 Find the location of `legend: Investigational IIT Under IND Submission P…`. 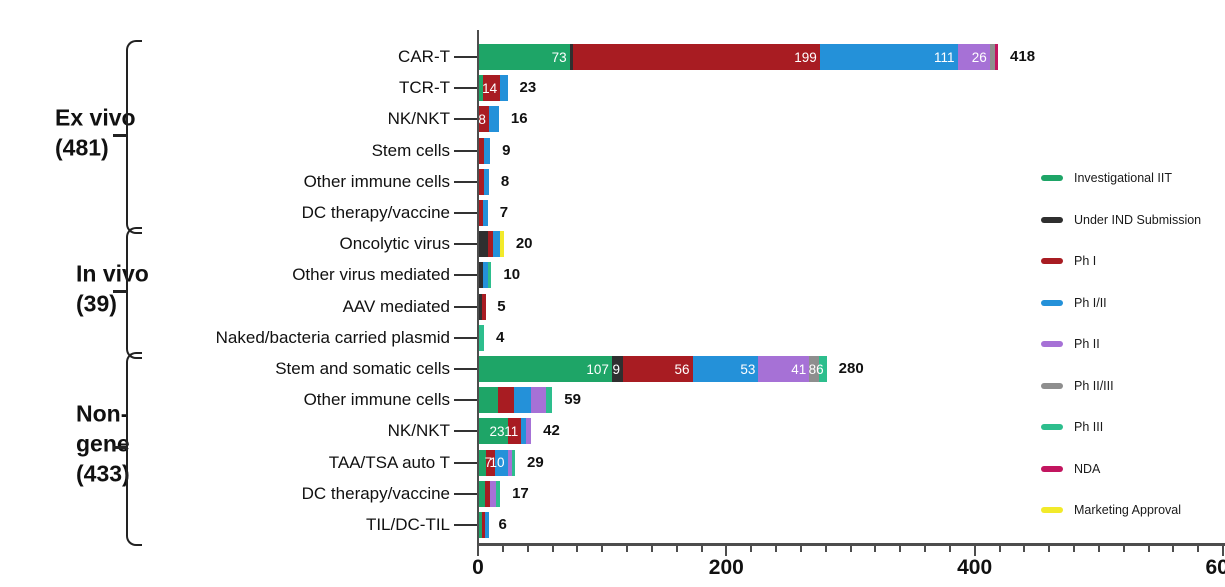

legend: Investigational IIT Under IND Submission P… is located at coordinates (1121, 355).